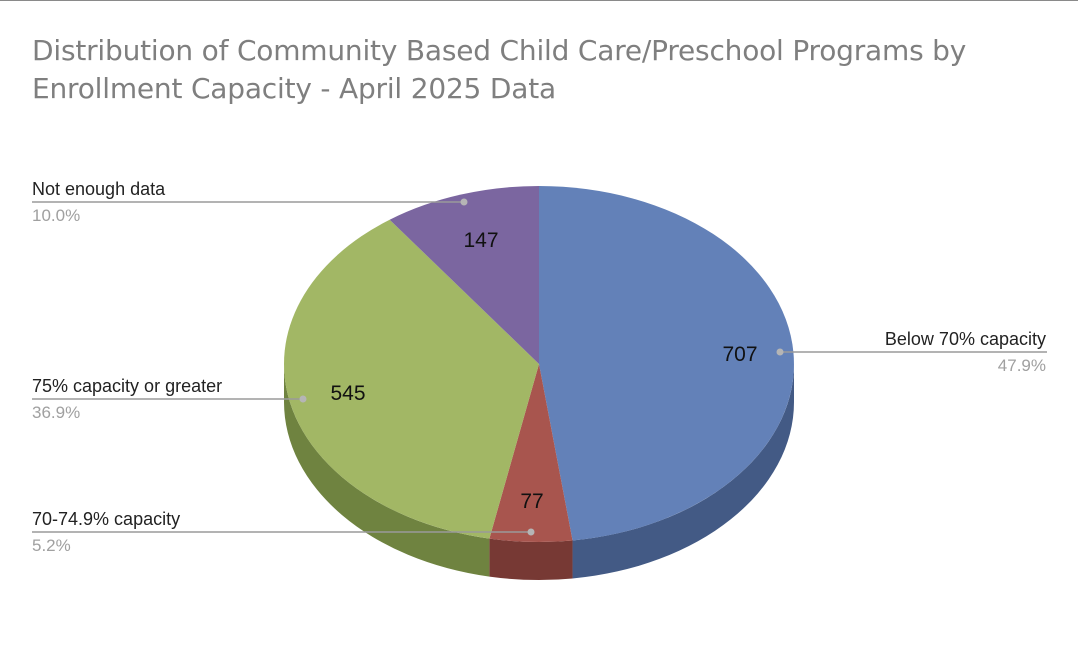  I want to click on pie-side-75-plus, so click(387, 470).